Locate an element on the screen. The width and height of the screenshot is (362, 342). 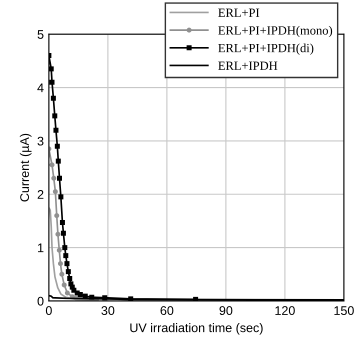
y-tick-label: 0 is located at coordinates (41, 301).